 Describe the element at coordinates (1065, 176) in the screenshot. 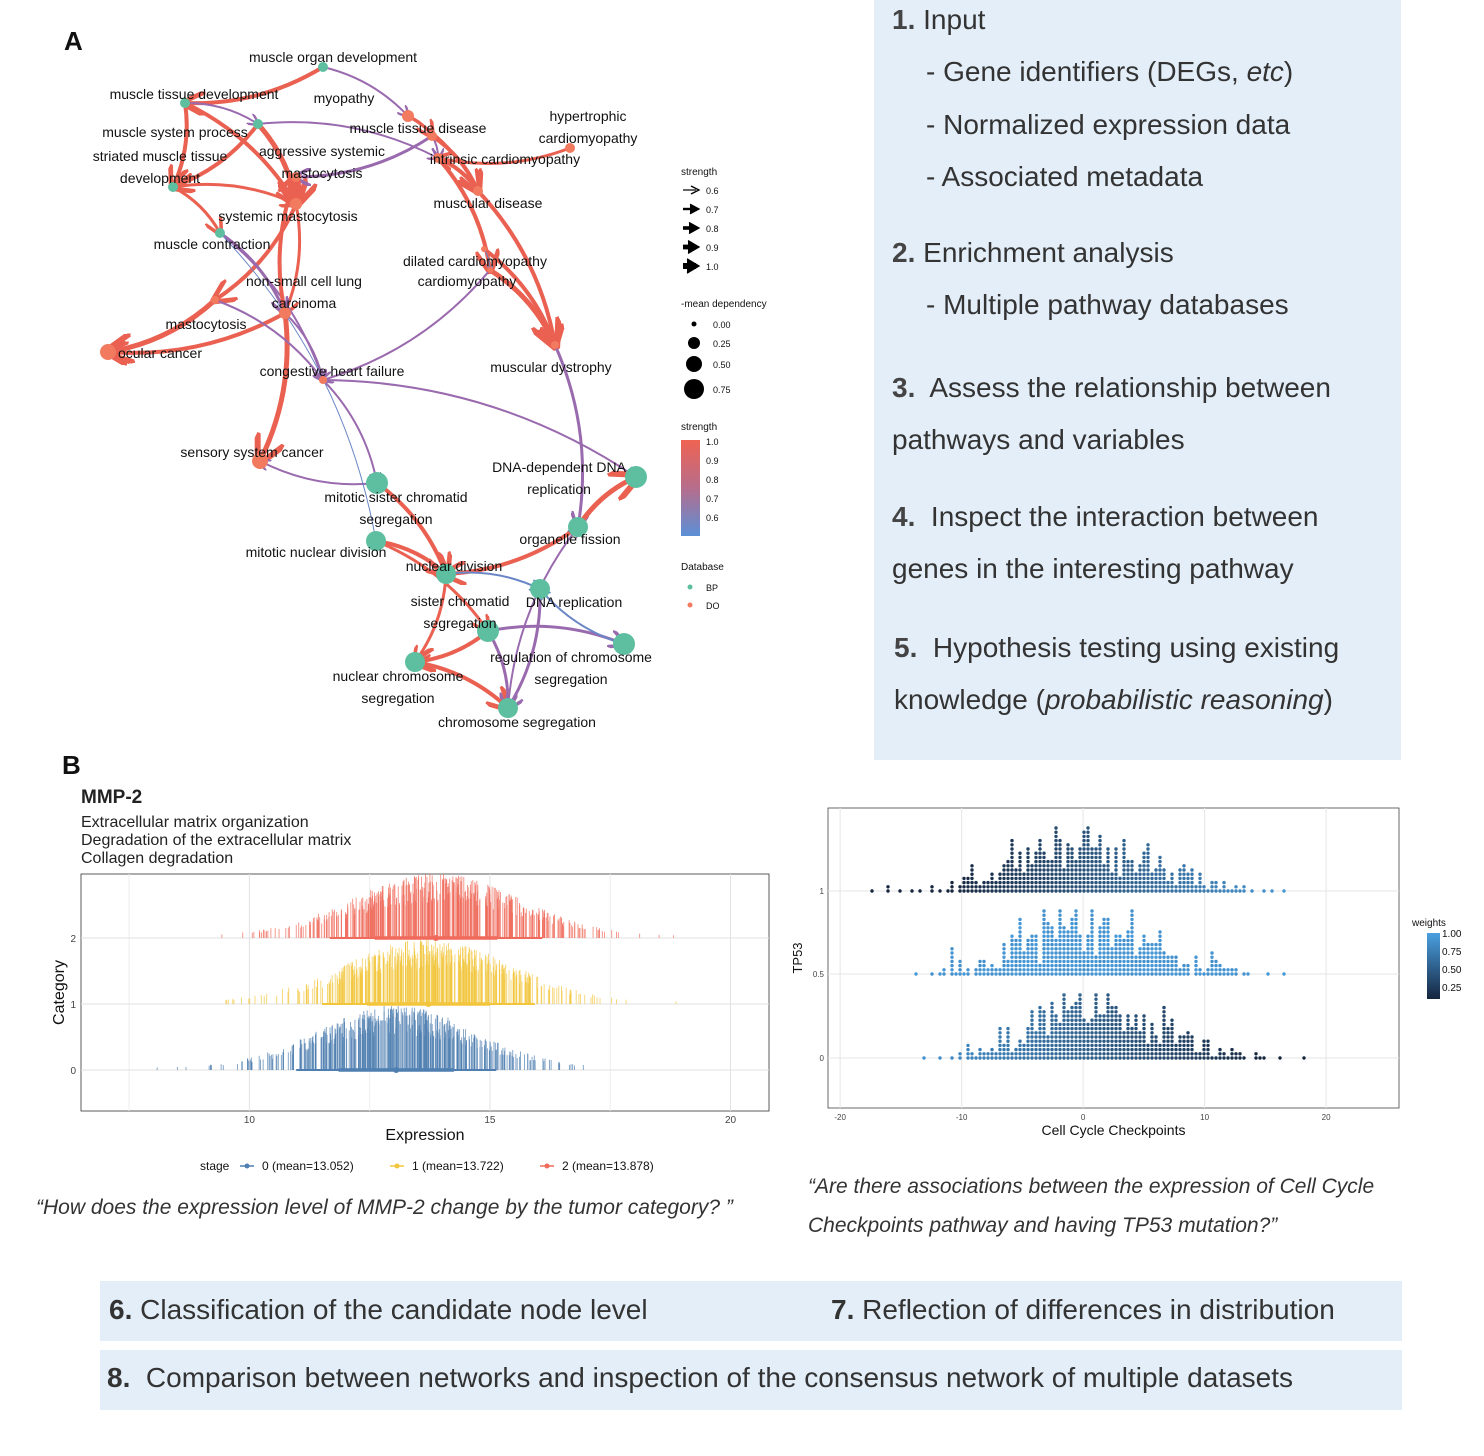

I see `bullet-metadata: - Associated metadata` at that location.